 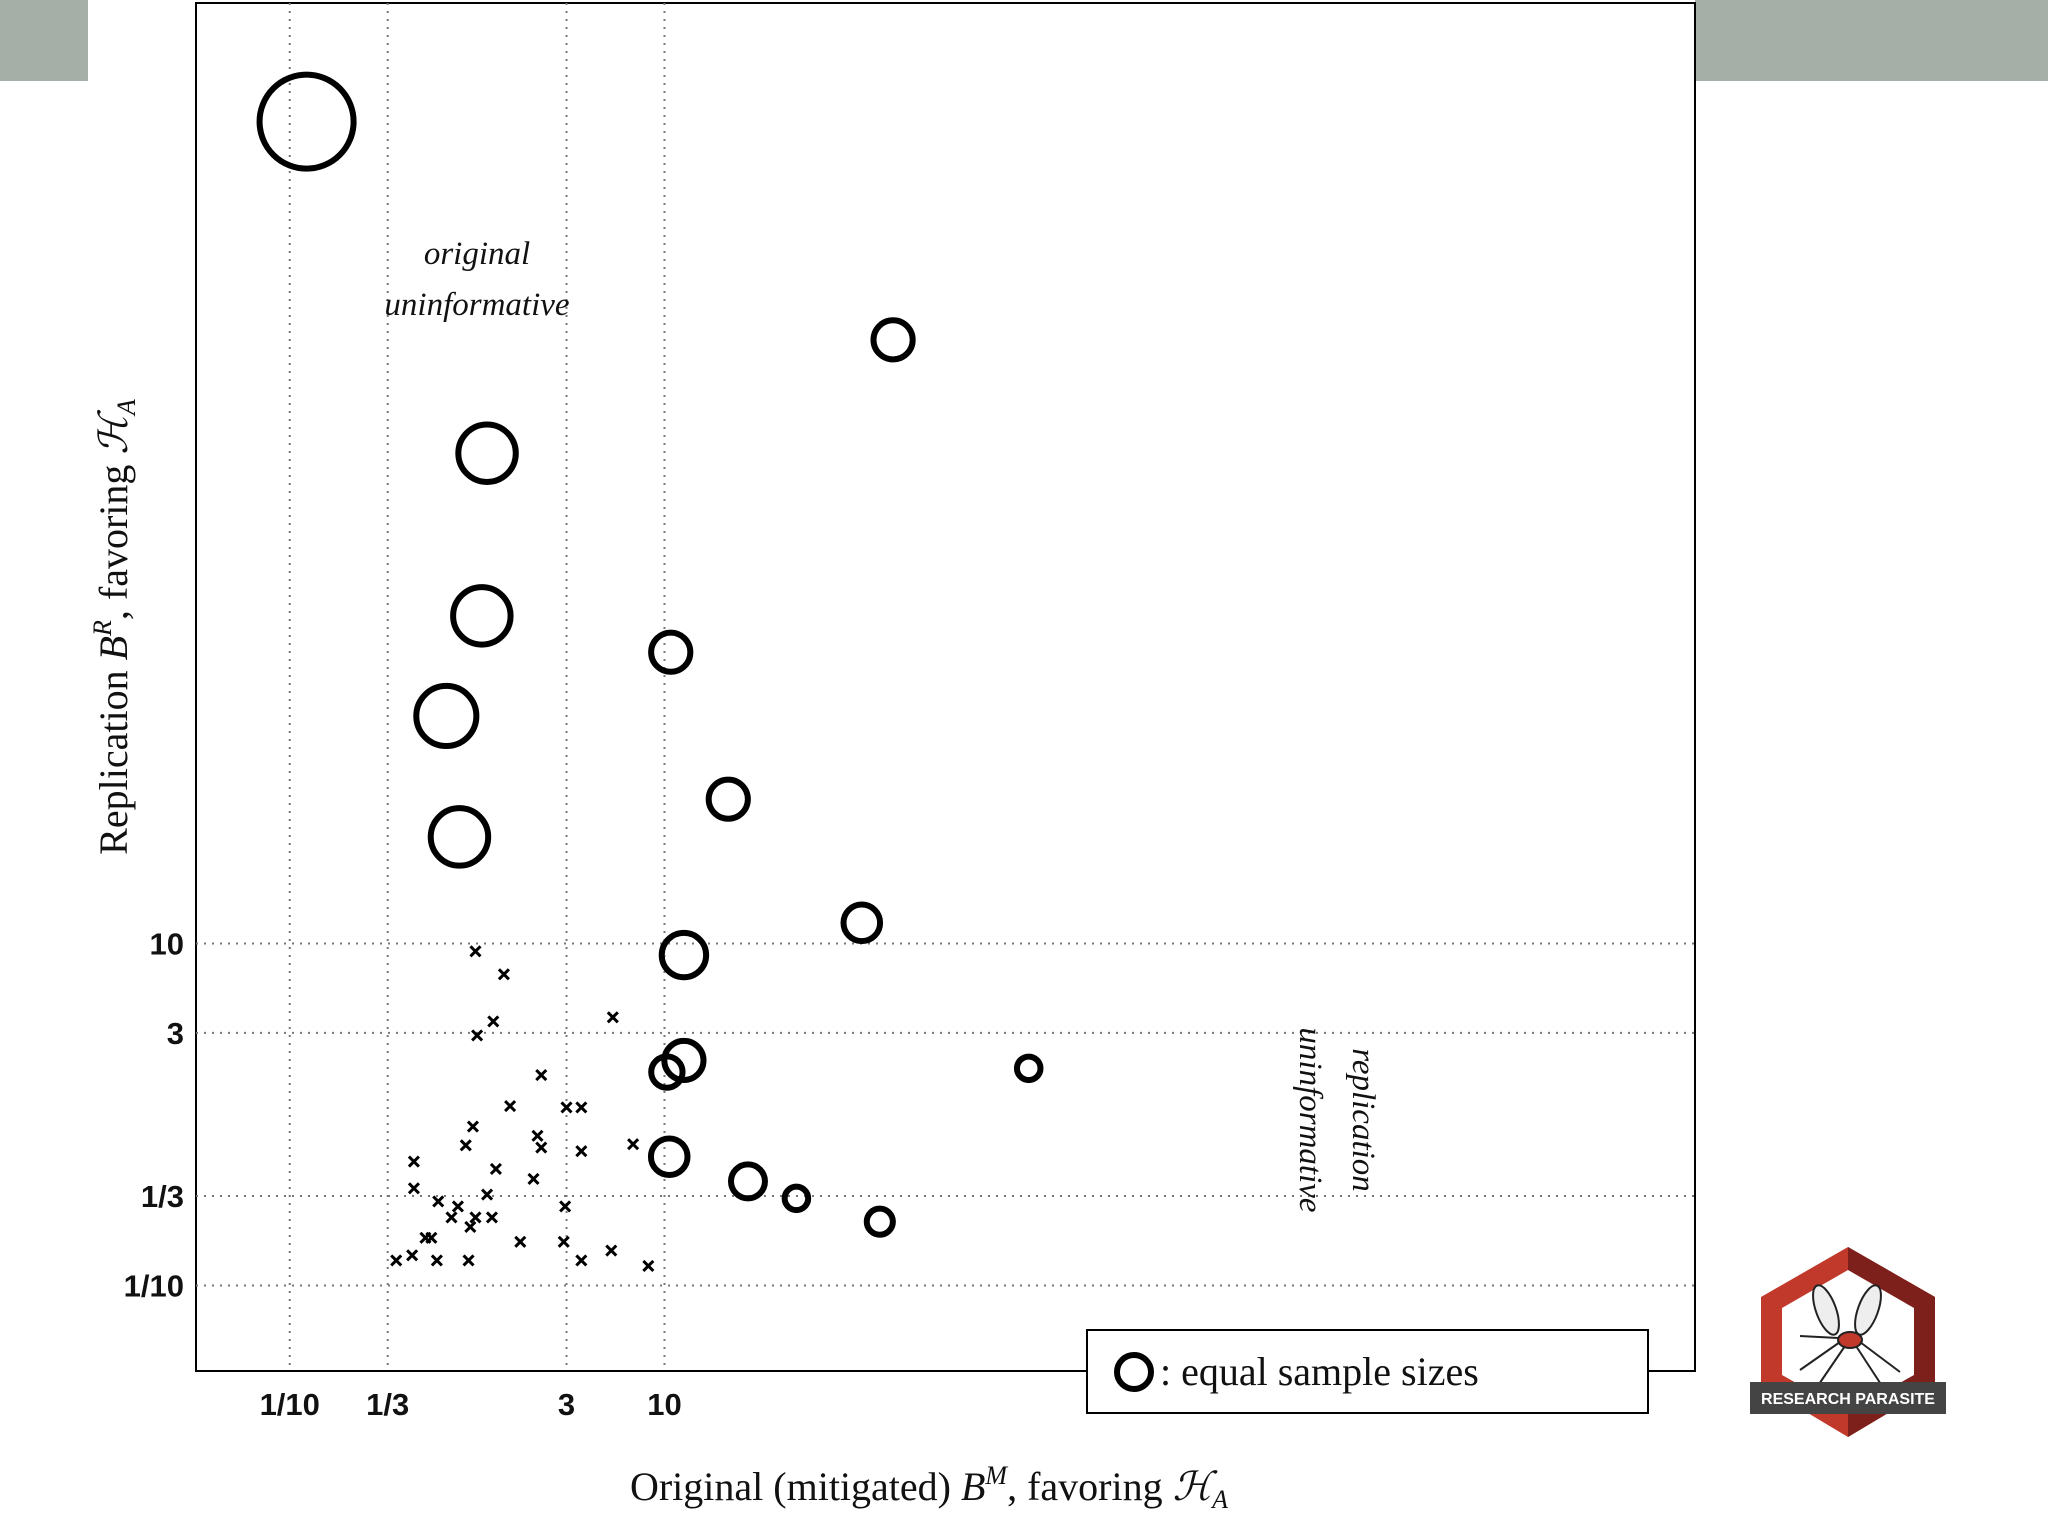 I want to click on x-tick-label: 3, so click(x=566, y=1404).